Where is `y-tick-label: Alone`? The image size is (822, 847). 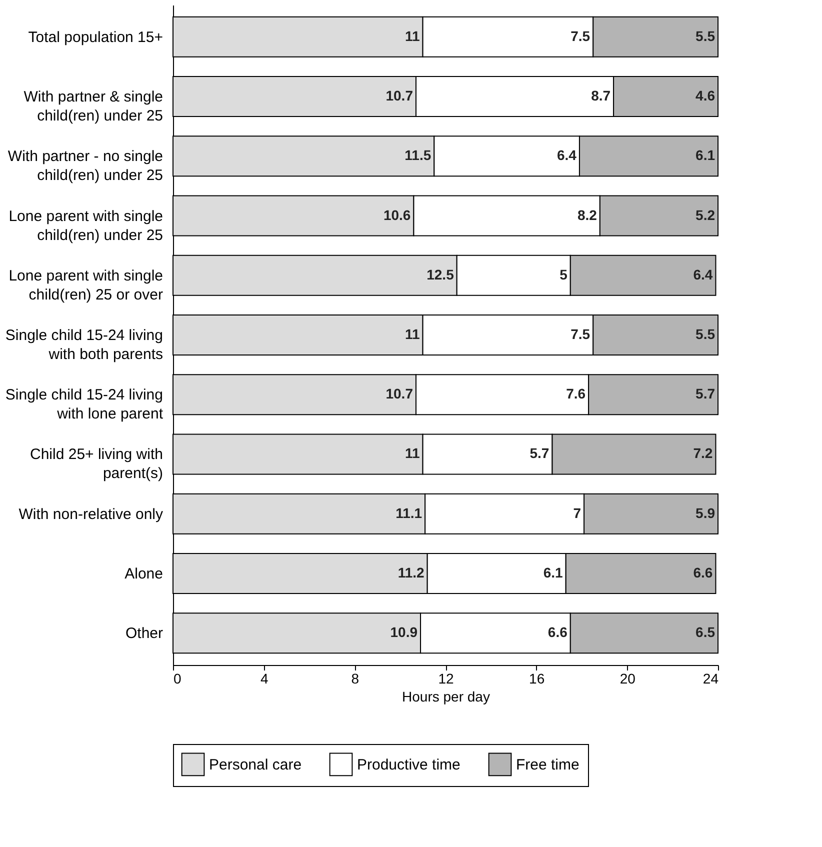
y-tick-label: Alone is located at coordinates (143, 573).